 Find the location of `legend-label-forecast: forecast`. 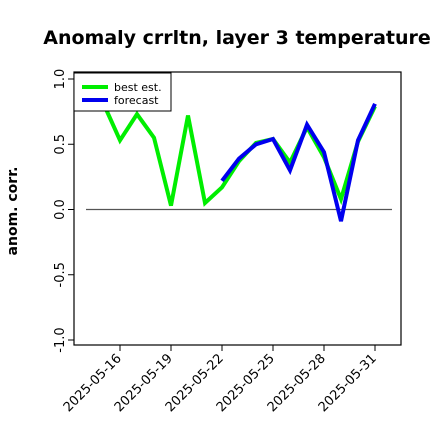

legend-label-forecast: forecast is located at coordinates (136, 100).